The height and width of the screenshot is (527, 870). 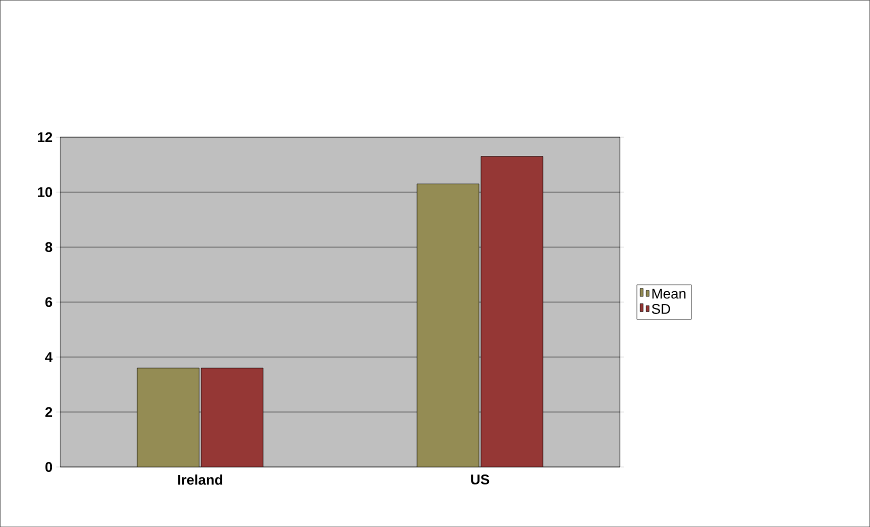 What do you see at coordinates (49, 357) in the screenshot?
I see `y-tick-label: 4` at bounding box center [49, 357].